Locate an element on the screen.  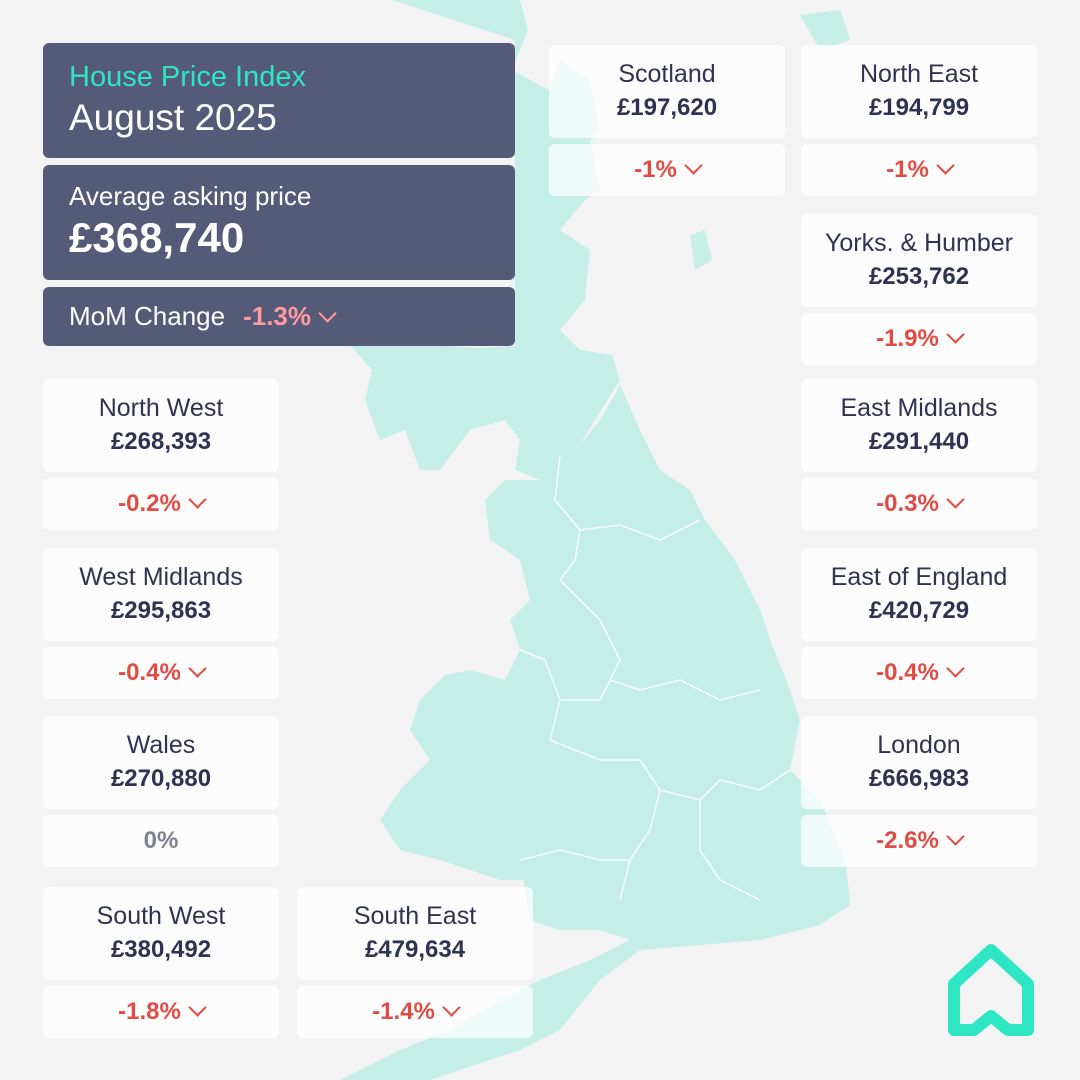
region-change: -0.3% is located at coordinates (920, 504).